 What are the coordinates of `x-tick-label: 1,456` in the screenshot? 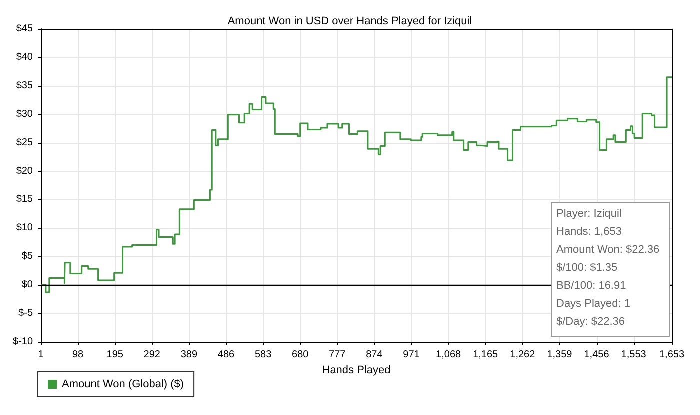 It's located at (597, 355).